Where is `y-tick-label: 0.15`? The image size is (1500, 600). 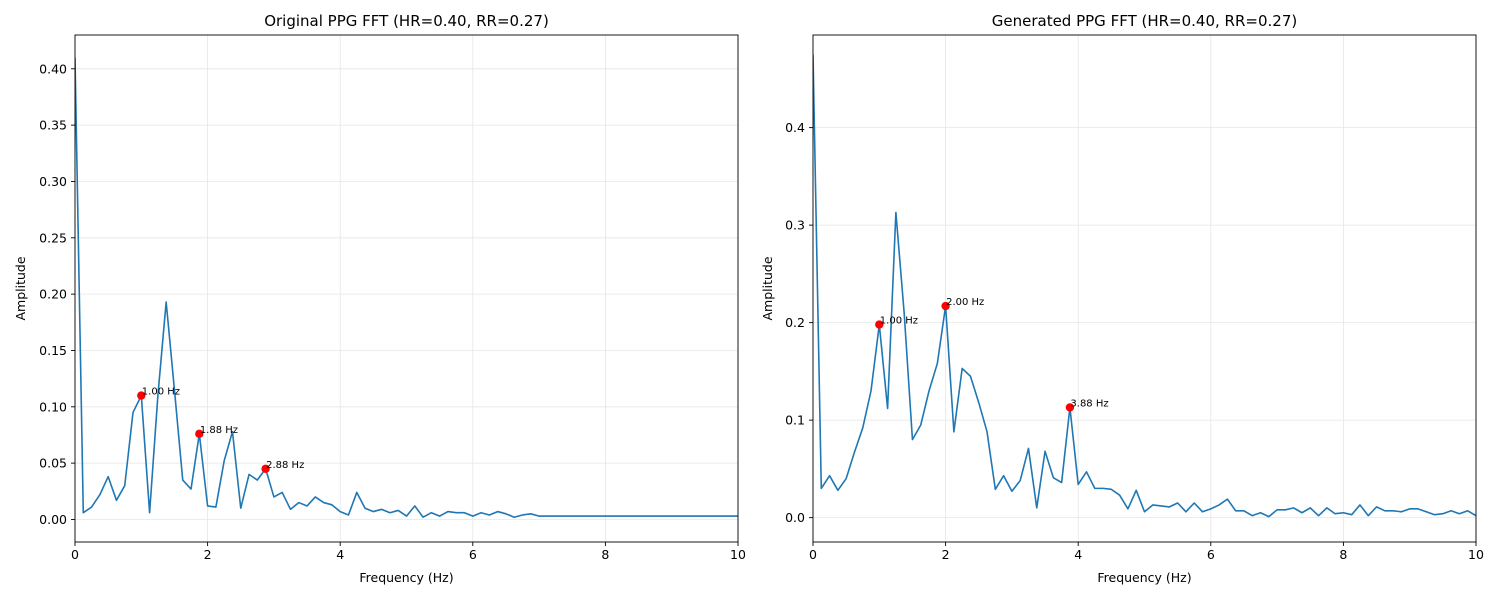 y-tick-label: 0.15 is located at coordinates (53, 350).